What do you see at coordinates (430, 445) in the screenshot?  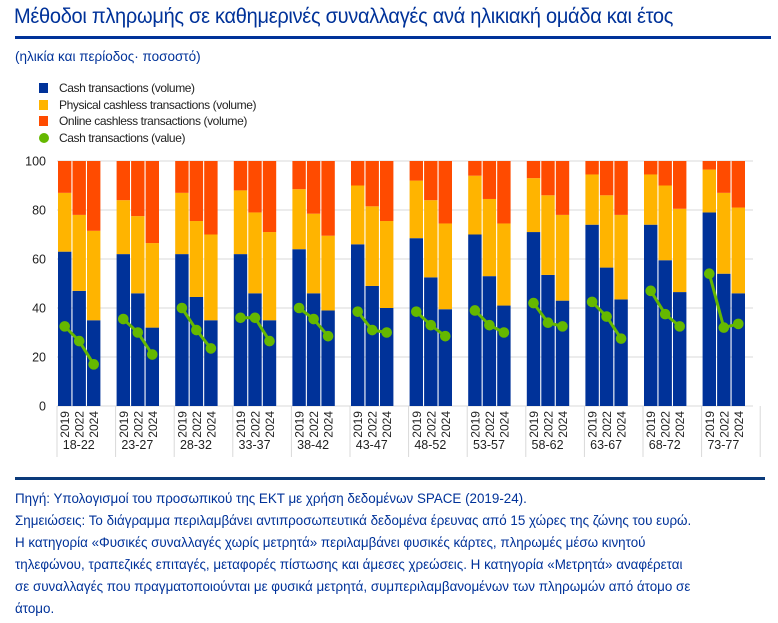 I see `x-group-label: 48-52` at bounding box center [430, 445].